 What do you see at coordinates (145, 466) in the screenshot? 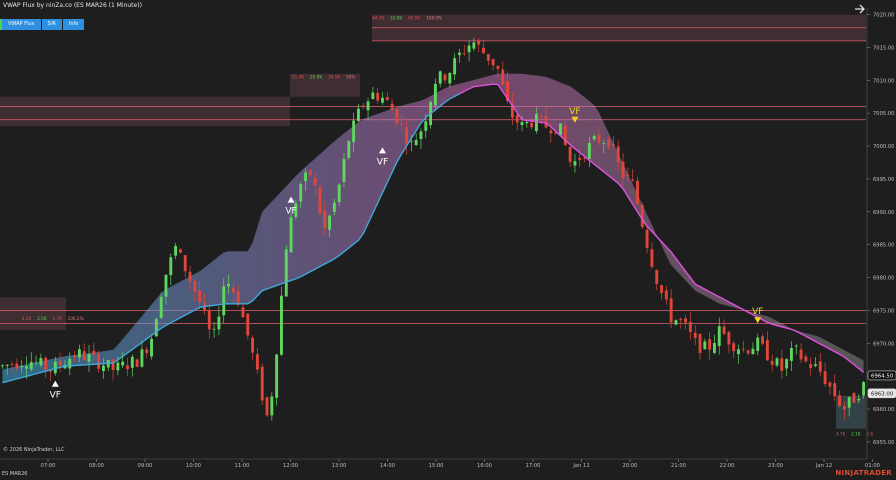
I see `x-tick-label: 09:00` at bounding box center [145, 466].